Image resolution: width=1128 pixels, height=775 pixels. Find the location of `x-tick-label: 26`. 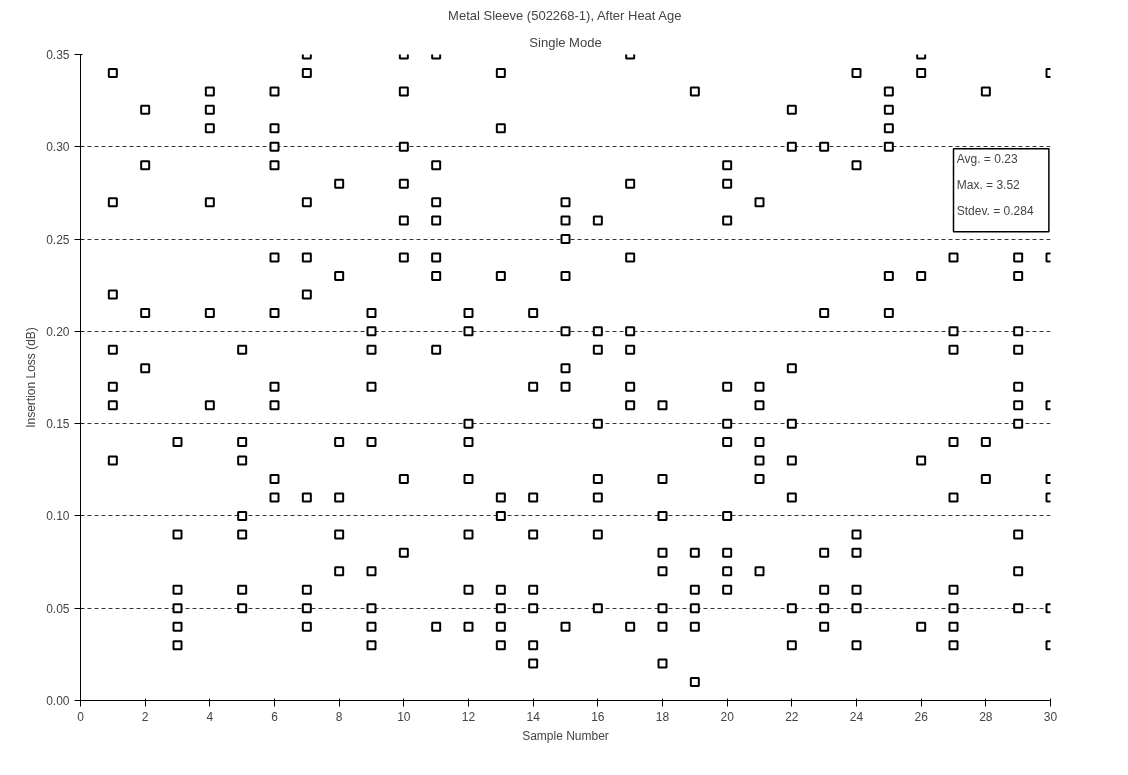

x-tick-label: 26 is located at coordinates (921, 716).